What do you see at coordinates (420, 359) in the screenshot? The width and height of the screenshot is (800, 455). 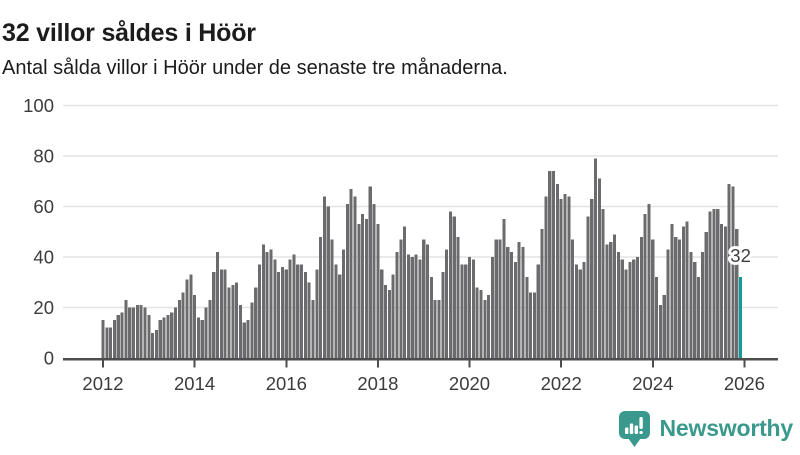 I see `x-axis-line` at bounding box center [420, 359].